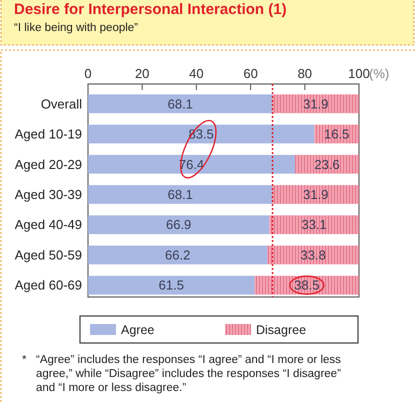 This screenshot has height=402, width=415. Describe the element at coordinates (150, 9) in the screenshot. I see `chart-title: Desire for Interpersonal Interaction (1)` at that location.